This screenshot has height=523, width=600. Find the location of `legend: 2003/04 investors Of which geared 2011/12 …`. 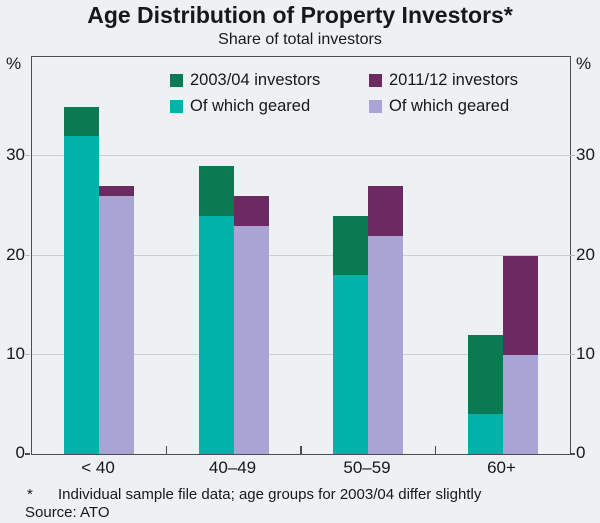

legend: 2003/04 investors Of which geared 2011/12 … is located at coordinates (344, 93).